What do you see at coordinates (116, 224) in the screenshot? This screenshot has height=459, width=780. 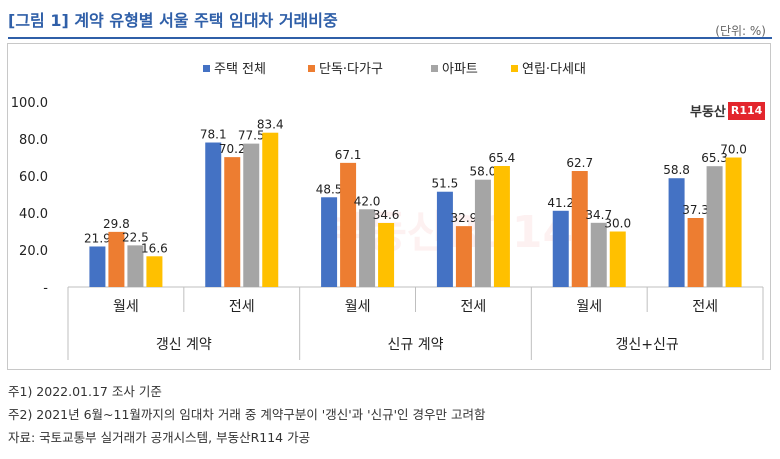 I see `data-label: 29.8` at bounding box center [116, 224].